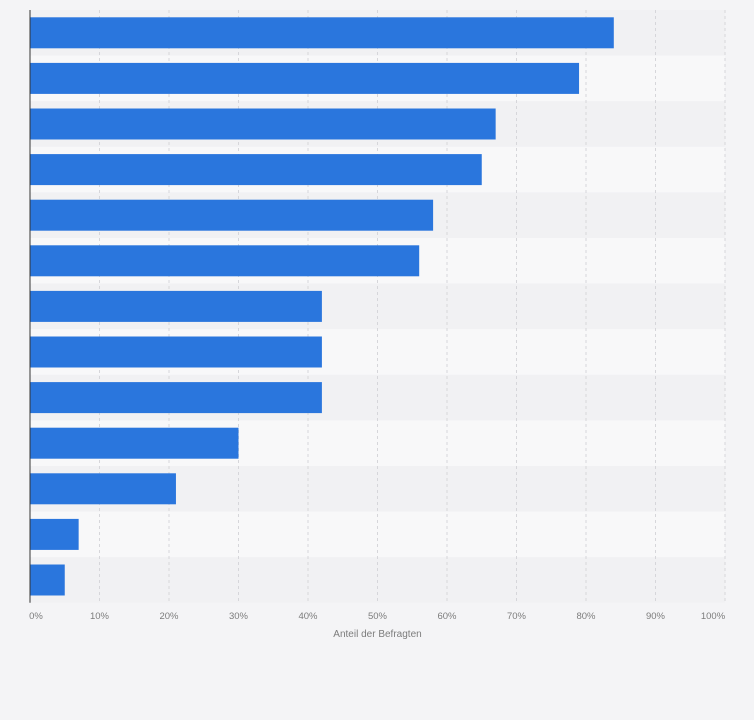  I want to click on x-tick-label: 10%, so click(100, 616).